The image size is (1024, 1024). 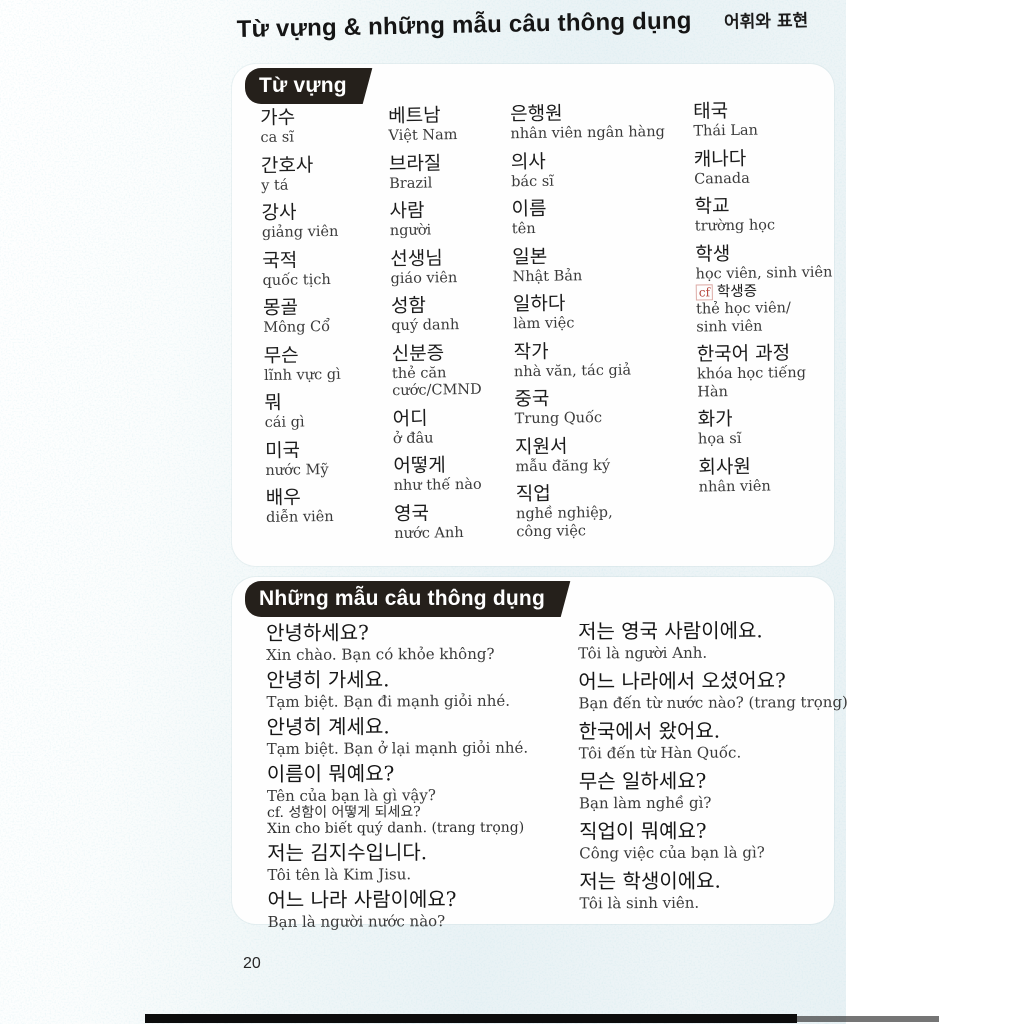 What do you see at coordinates (718, 790) in the screenshot?
I see `phrase-entry: 무슨 일하세요? Bạn làm nghề gì?` at bounding box center [718, 790].